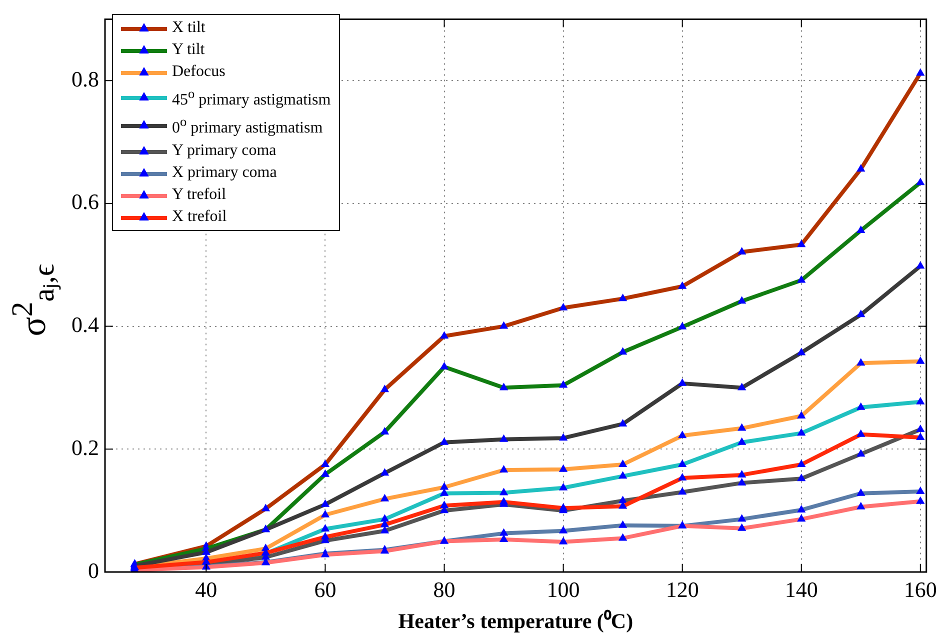 This screenshot has width=943, height=639. What do you see at coordinates (85, 447) in the screenshot?
I see `y-tick-label: 0.2` at bounding box center [85, 447].